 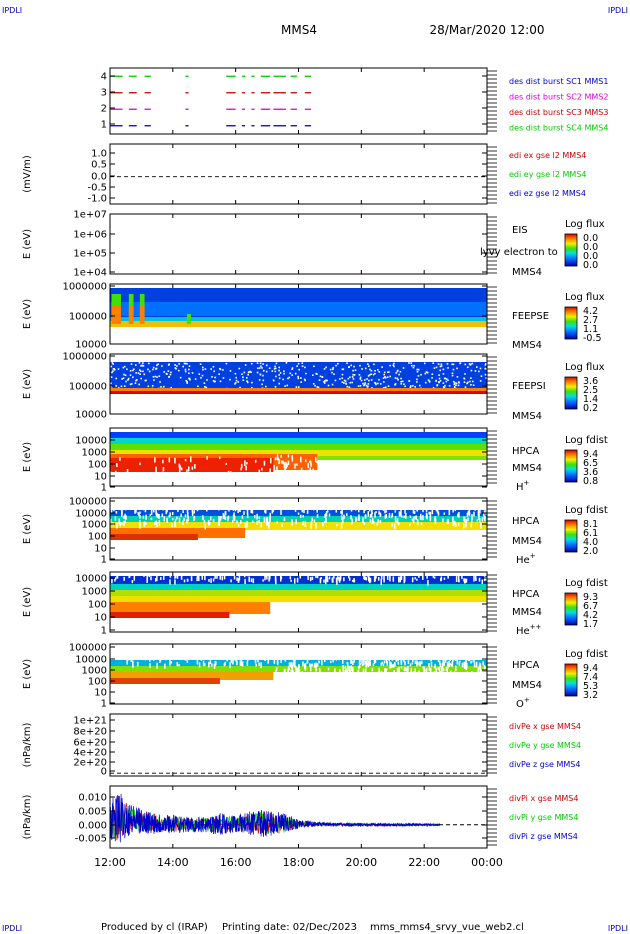 What do you see at coordinates (590, 677) in the screenshot?
I see `hpca_o-colorbar-tick: 7.4` at bounding box center [590, 677].